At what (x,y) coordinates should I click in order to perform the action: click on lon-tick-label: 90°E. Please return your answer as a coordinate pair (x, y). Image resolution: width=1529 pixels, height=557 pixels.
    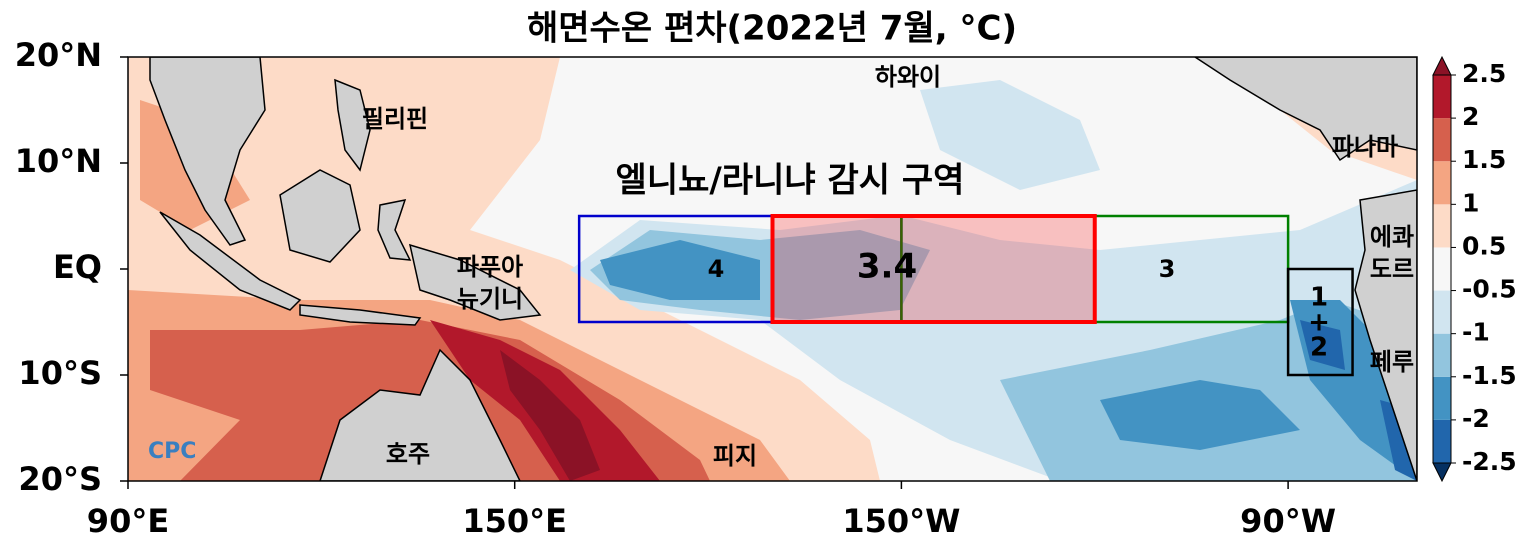
    Looking at the image, I should click on (128, 521).